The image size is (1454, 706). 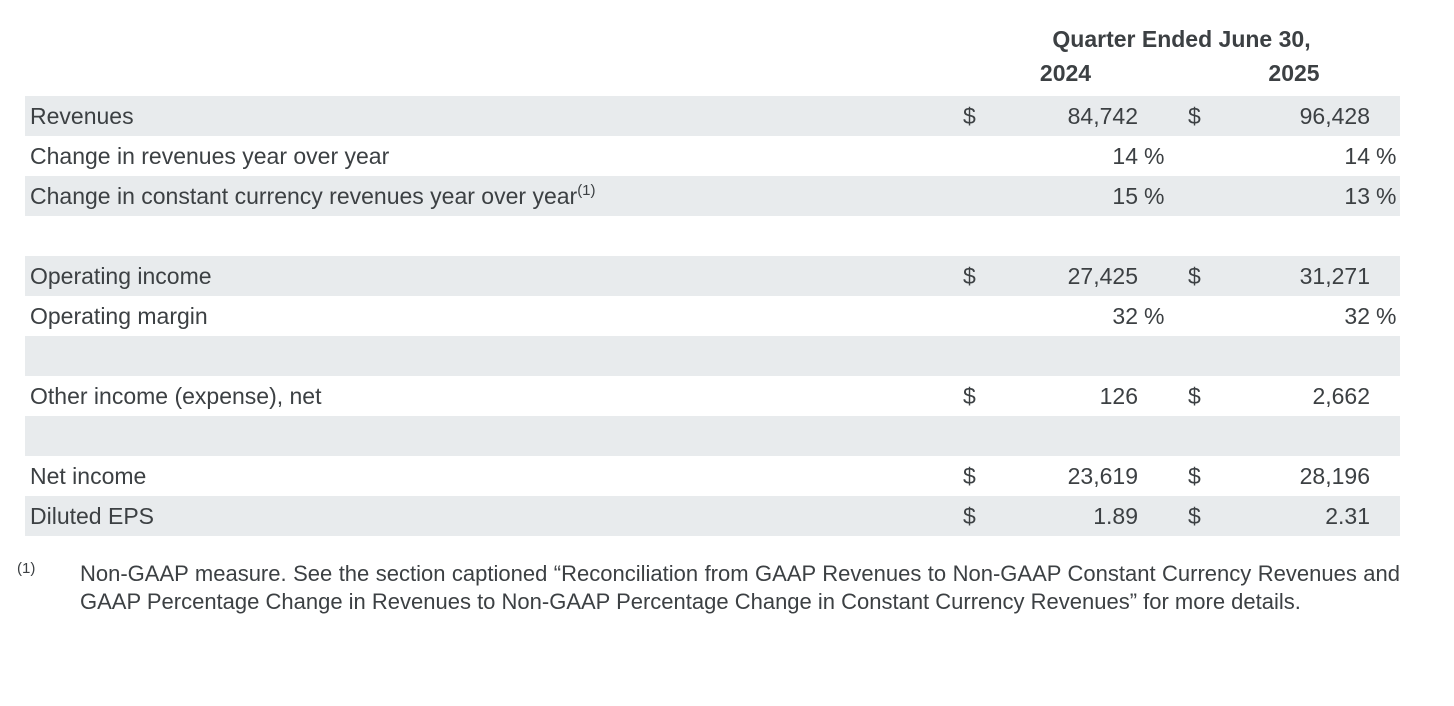 What do you see at coordinates (494, 476) in the screenshot?
I see `row-label-cell: Net income` at bounding box center [494, 476].